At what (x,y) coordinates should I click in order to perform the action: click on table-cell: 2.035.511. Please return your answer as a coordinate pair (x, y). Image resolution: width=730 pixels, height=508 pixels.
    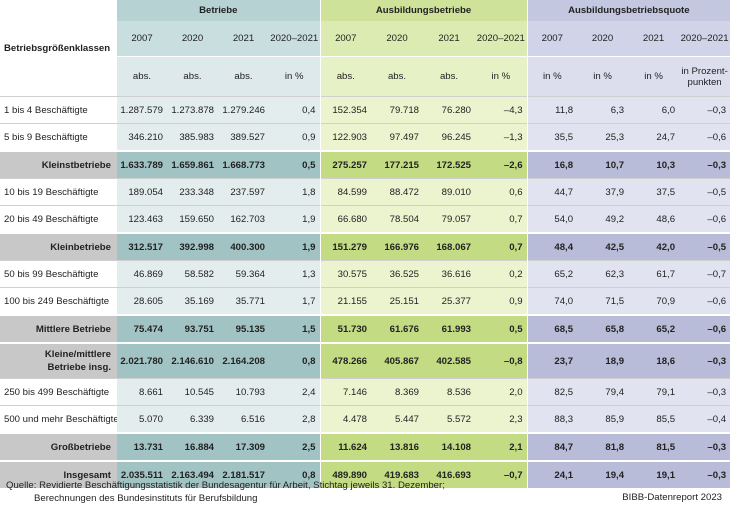
    Looking at the image, I should click on (142, 474).